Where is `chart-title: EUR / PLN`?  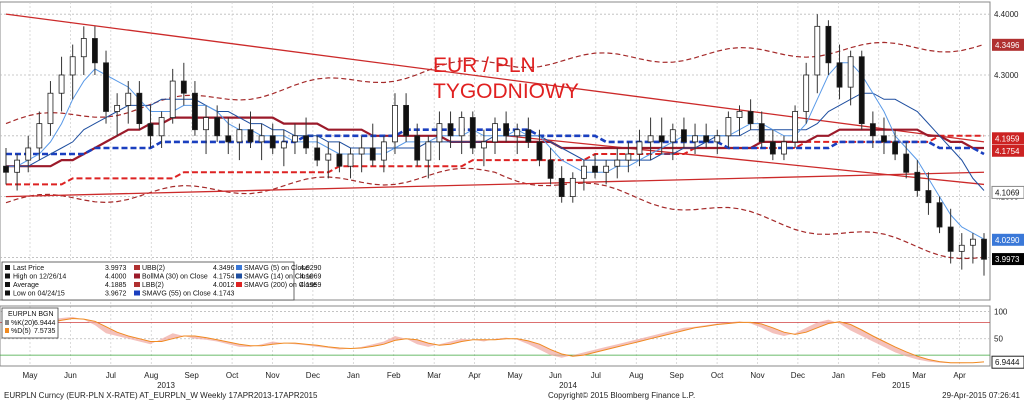 chart-title: EUR / PLN is located at coordinates (484, 65).